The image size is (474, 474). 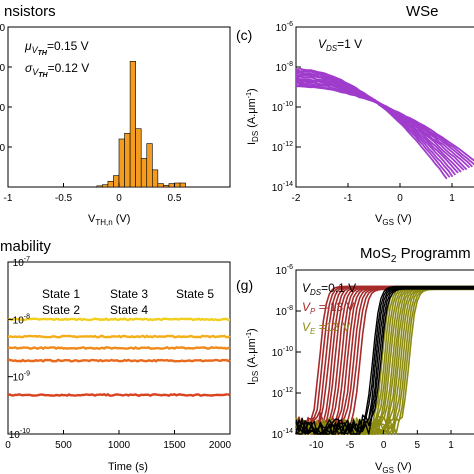 What do you see at coordinates (220, 445) in the screenshot?
I see `x-tick-label: 2000` at bounding box center [220, 445].